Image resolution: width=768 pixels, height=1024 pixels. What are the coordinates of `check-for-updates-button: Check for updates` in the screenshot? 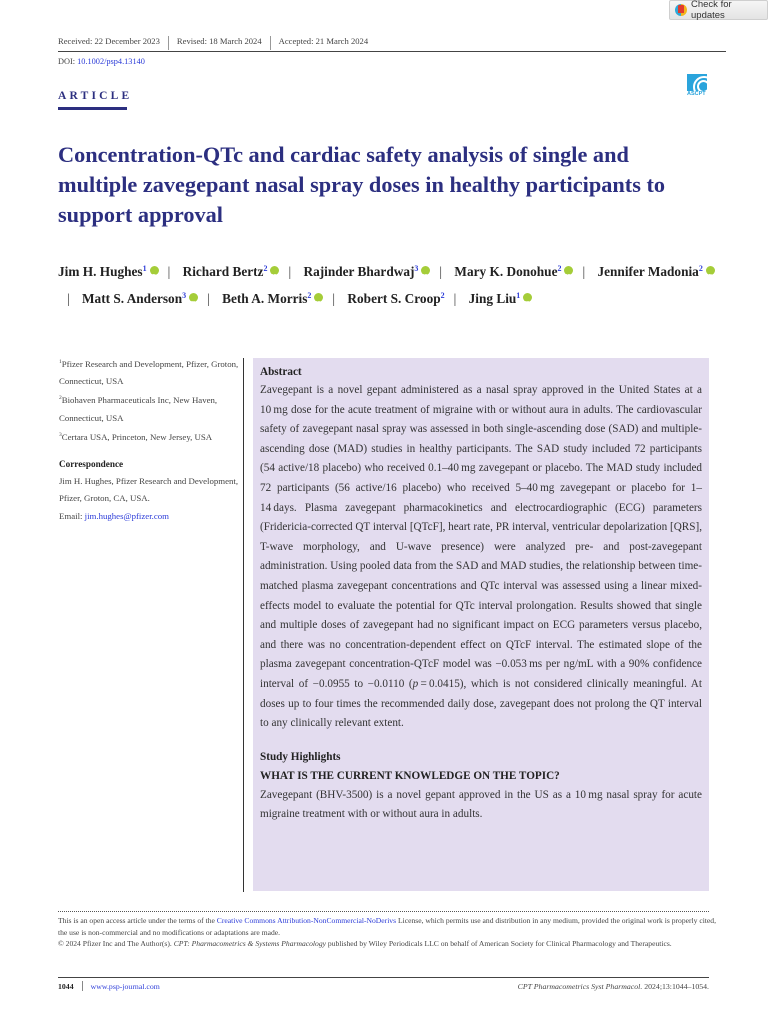 It's located at (718, 10).